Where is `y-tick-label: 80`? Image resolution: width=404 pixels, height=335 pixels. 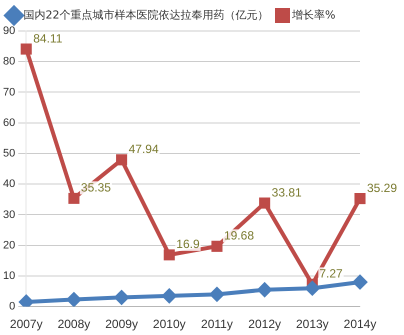
y-tick-label: 80 is located at coordinates (9, 62).